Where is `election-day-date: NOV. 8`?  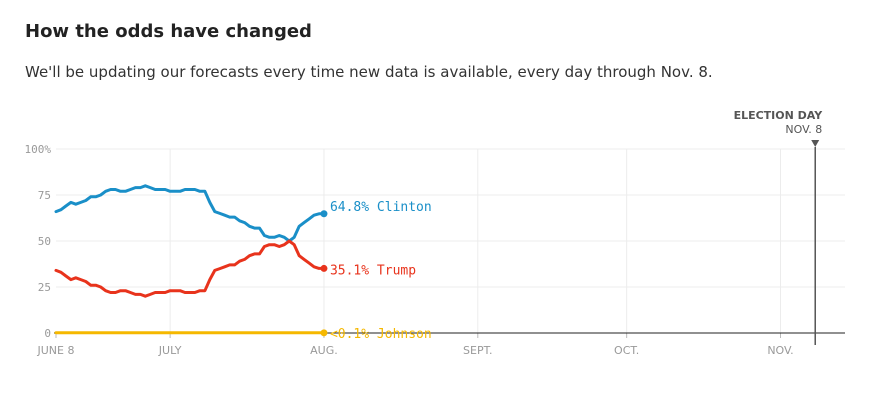
election-day-date: NOV. 8 is located at coordinates (803, 129).